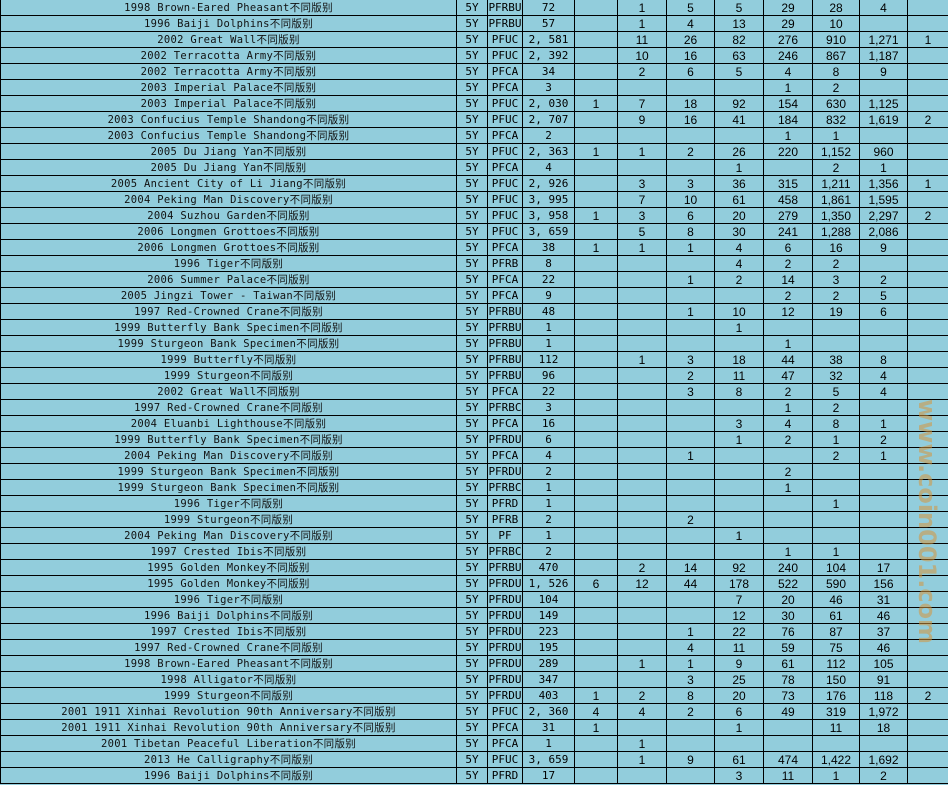 Image resolution: width=948 pixels, height=785 pixels. What do you see at coordinates (548, 215) in the screenshot?
I see `total-cell: 3, 958` at bounding box center [548, 215].